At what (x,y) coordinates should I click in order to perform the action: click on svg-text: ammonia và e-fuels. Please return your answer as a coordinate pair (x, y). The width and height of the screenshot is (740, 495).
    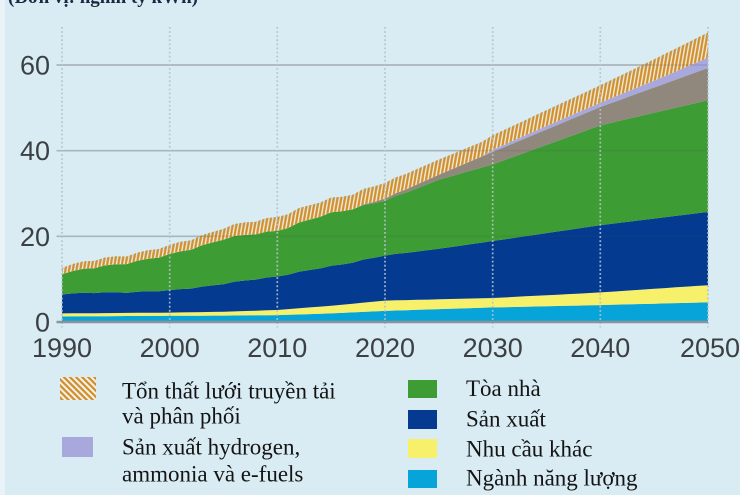
    Looking at the image, I should click on (212, 474).